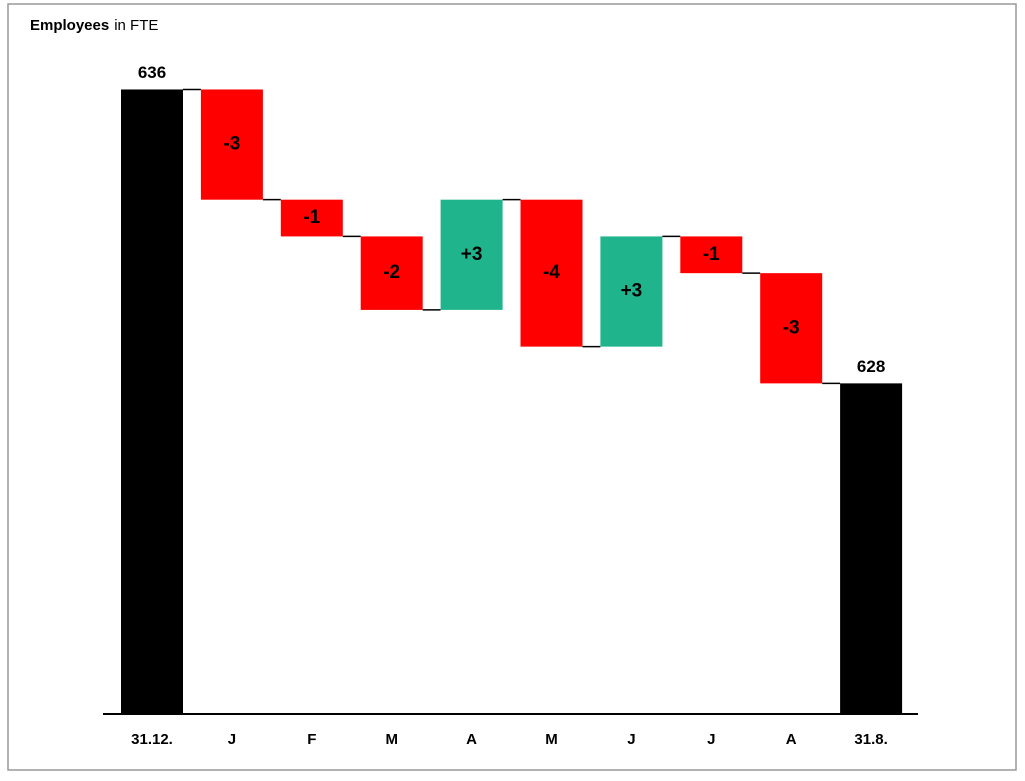  What do you see at coordinates (871, 366) in the screenshot?
I see `value-label: 628` at bounding box center [871, 366].